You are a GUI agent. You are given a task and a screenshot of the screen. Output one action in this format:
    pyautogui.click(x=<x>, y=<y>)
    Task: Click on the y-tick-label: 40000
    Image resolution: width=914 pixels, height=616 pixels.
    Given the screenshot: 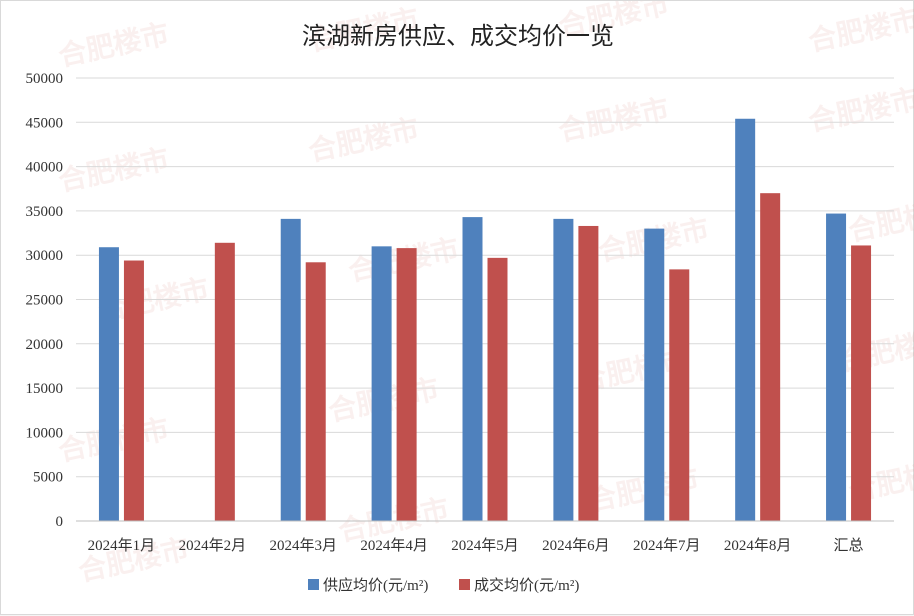 What is the action you would take?
    pyautogui.click(x=45, y=168)
    